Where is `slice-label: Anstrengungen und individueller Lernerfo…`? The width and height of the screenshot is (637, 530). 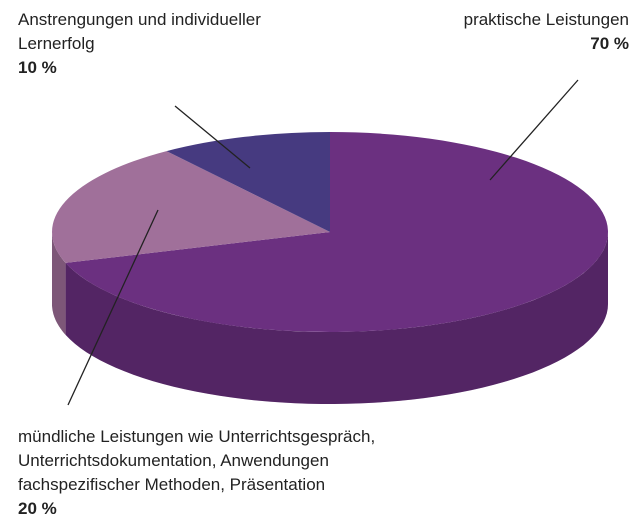 slice-label: Anstrengungen und individueller Lernerfo… is located at coordinates (163, 44).